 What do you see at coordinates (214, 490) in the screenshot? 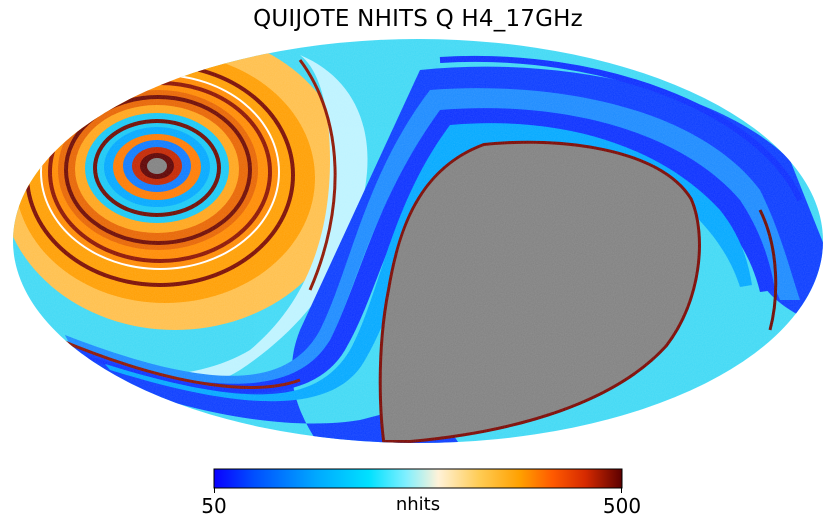
I see `colorbar-tick-min` at bounding box center [214, 490].